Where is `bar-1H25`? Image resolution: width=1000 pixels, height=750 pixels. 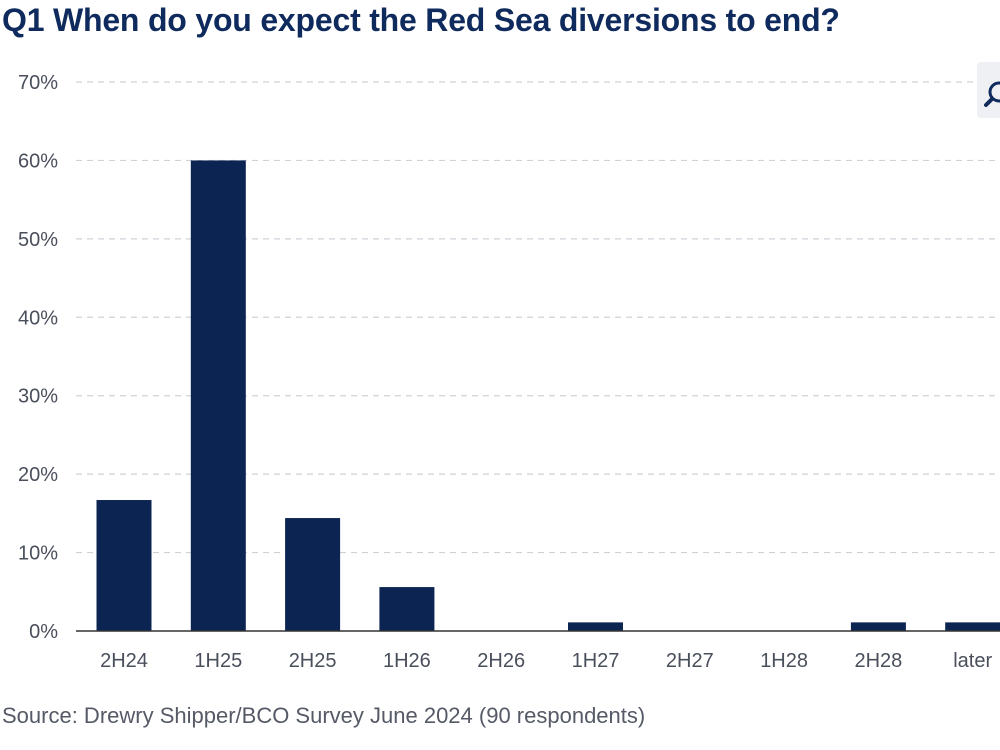 bar-1H25 is located at coordinates (218, 395).